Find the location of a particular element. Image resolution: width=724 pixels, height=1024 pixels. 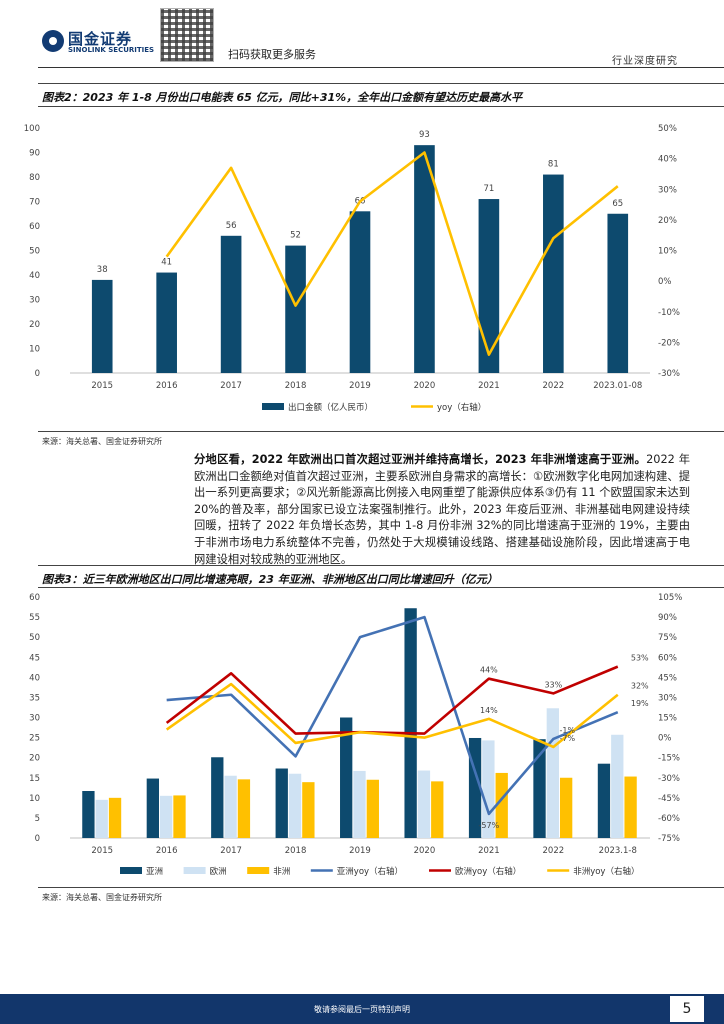

fig3-left-tick-label: 10 is located at coordinates (34, 799).